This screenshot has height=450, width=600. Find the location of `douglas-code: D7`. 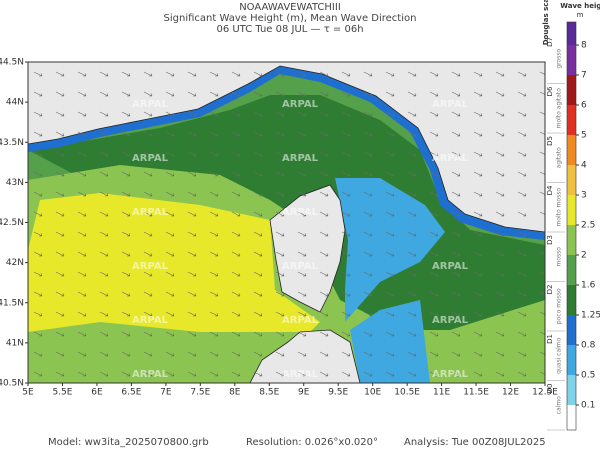

douglas-code: D7 is located at coordinates (550, 42).